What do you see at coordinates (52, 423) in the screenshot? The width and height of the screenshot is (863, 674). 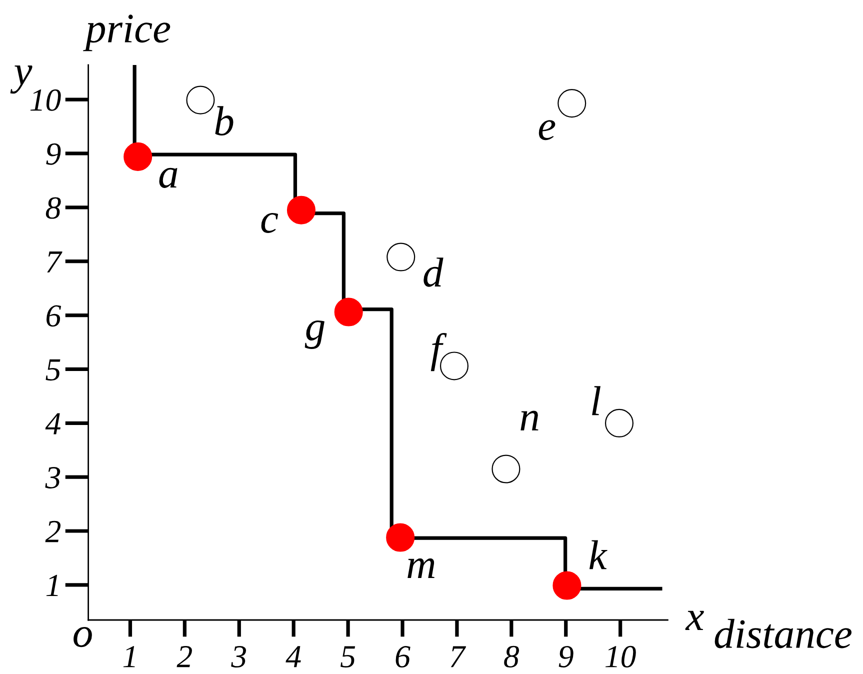 I see `y-tick-label: 4` at bounding box center [52, 423].